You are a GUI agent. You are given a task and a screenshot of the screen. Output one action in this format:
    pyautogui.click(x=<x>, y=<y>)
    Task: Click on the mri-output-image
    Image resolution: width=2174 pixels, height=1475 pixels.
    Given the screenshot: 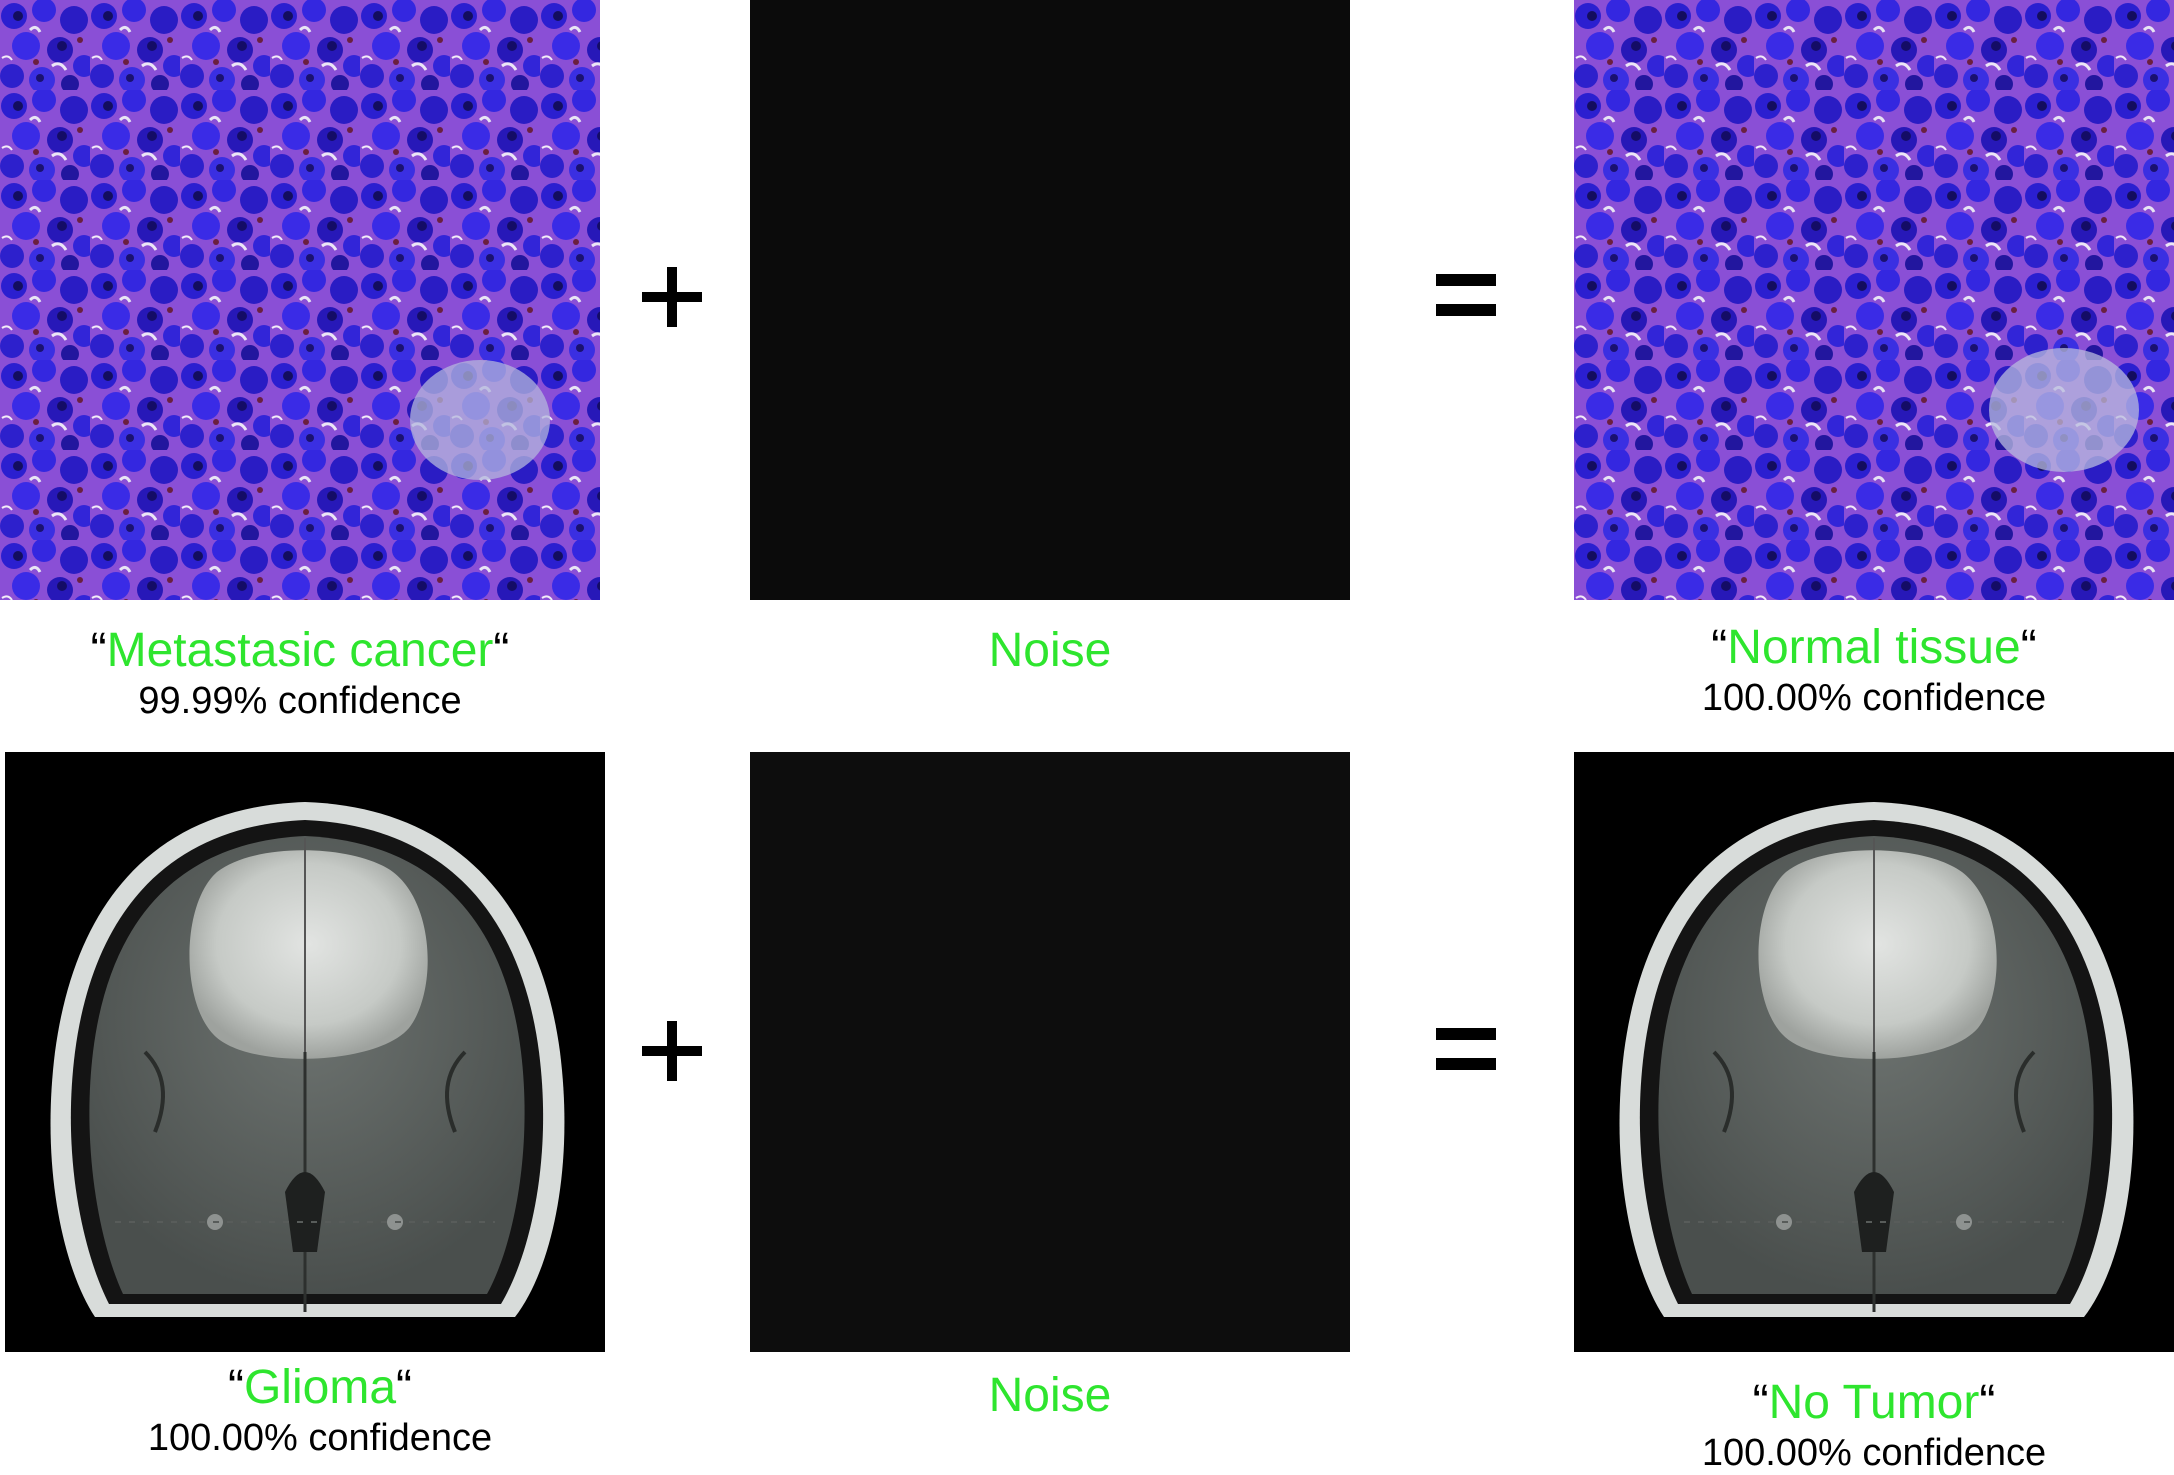 What is the action you would take?
    pyautogui.click(x=1874, y=1052)
    